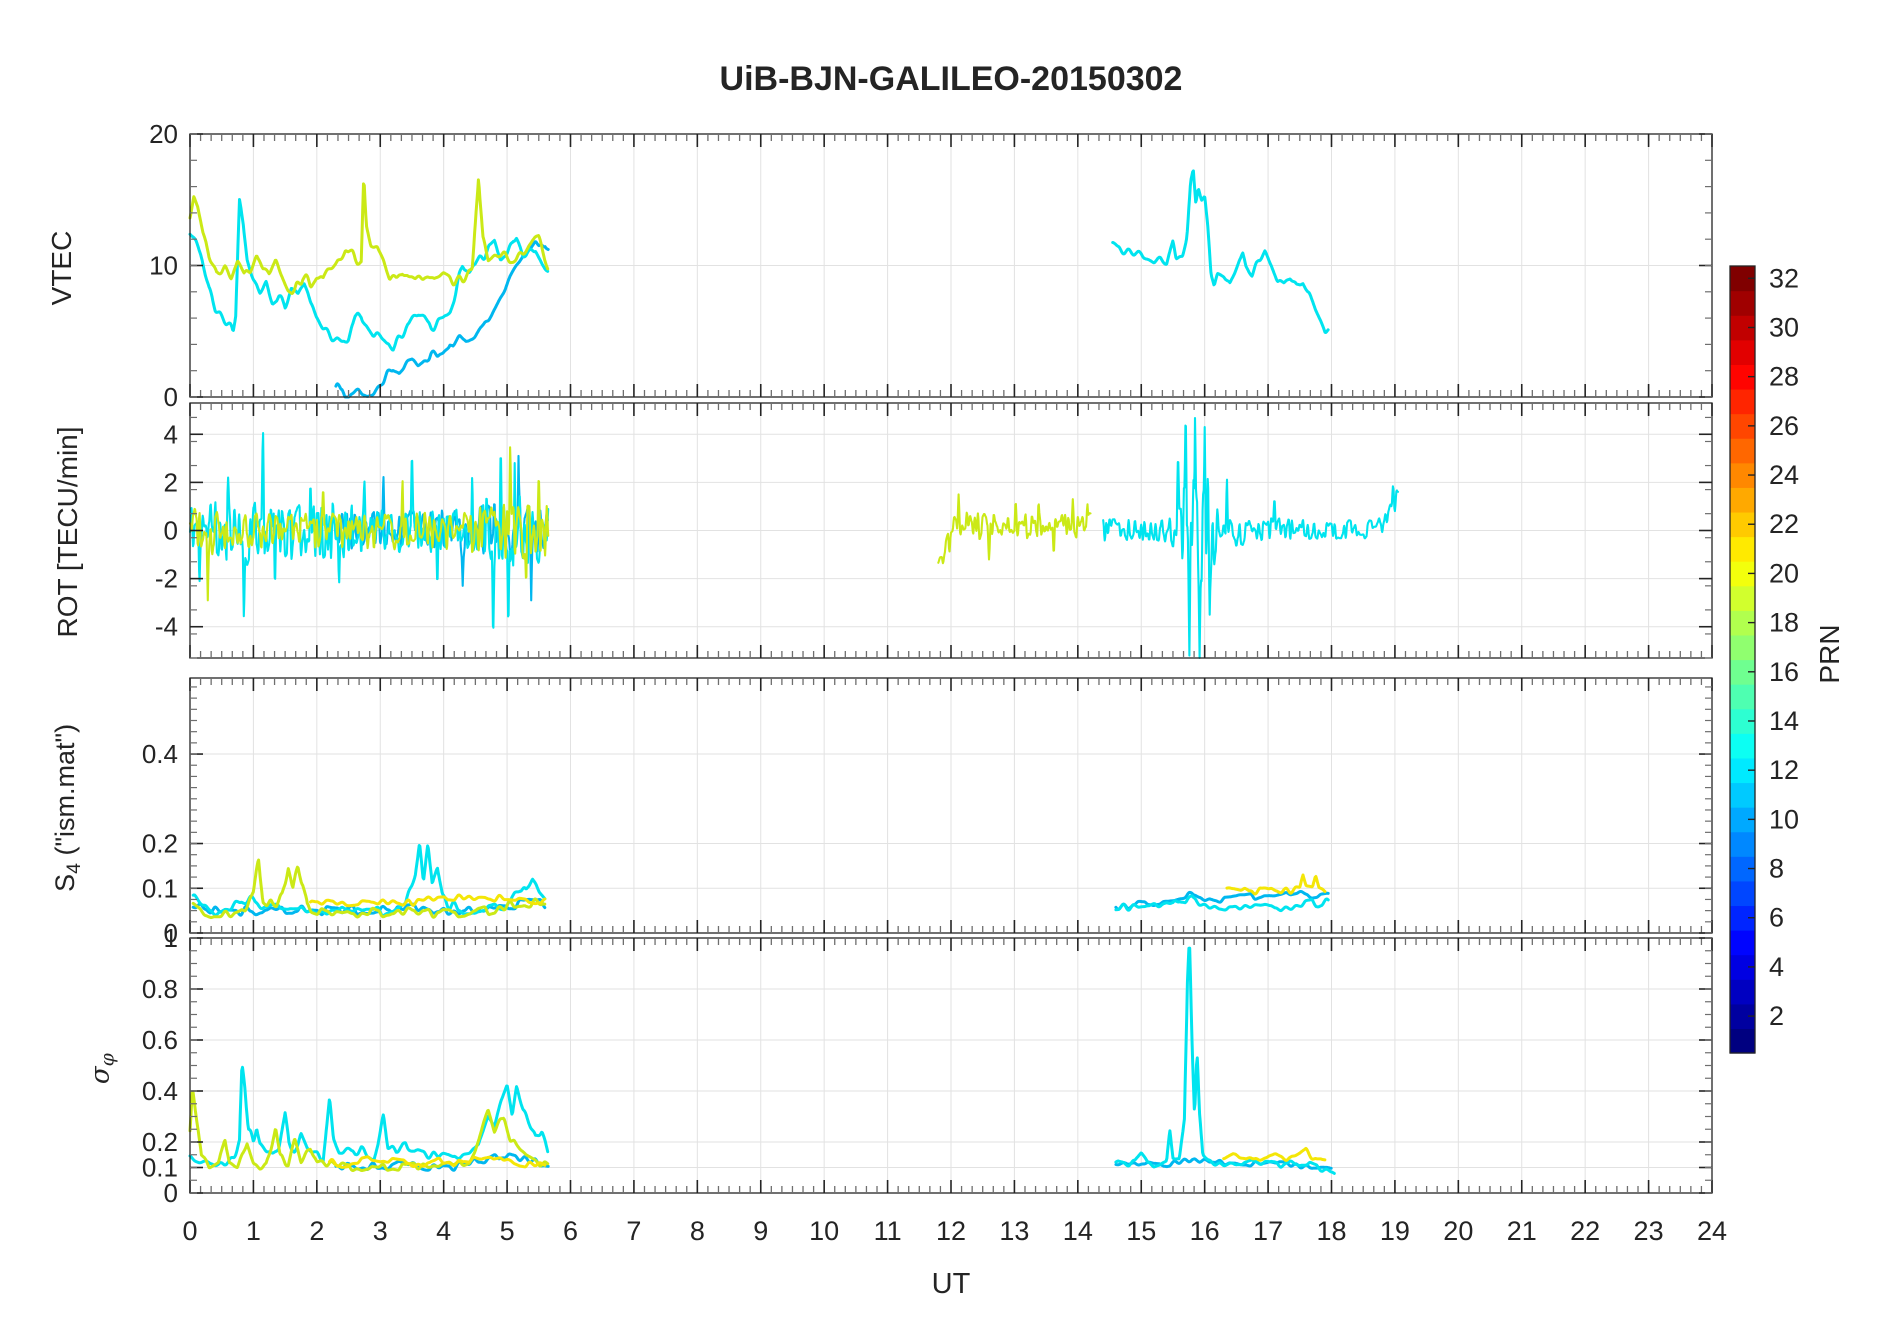 This screenshot has width=1902, height=1330. I want to click on vtec-trace-prn11, so click(442, 319).